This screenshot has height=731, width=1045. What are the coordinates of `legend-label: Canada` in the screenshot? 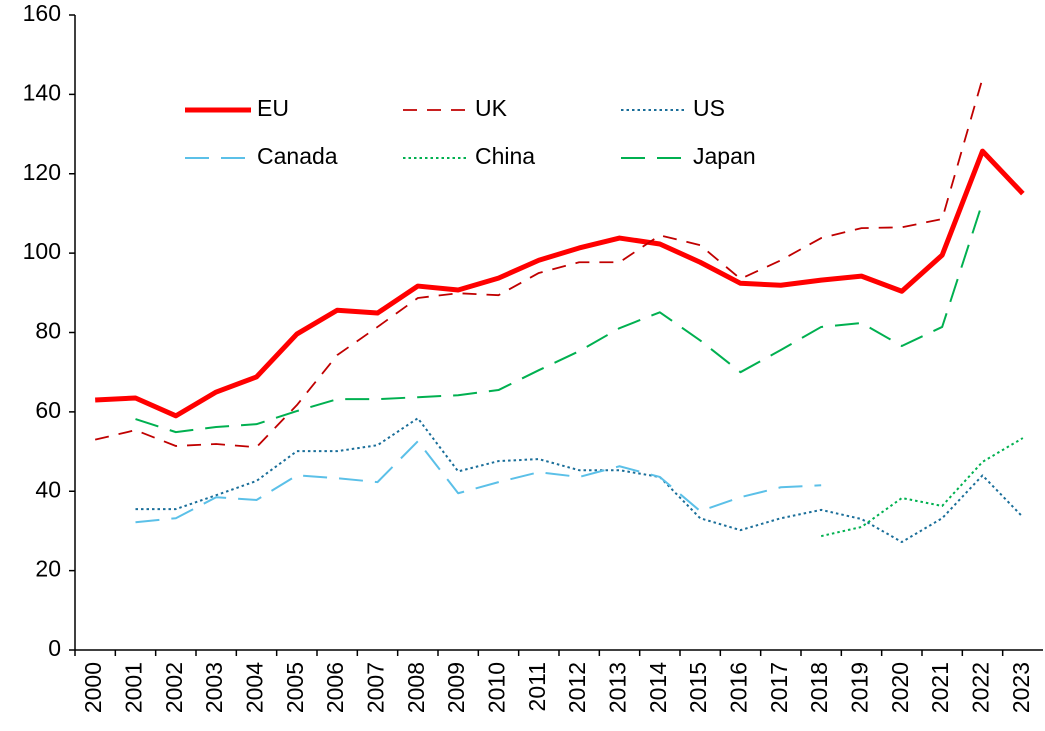 It's located at (297, 156).